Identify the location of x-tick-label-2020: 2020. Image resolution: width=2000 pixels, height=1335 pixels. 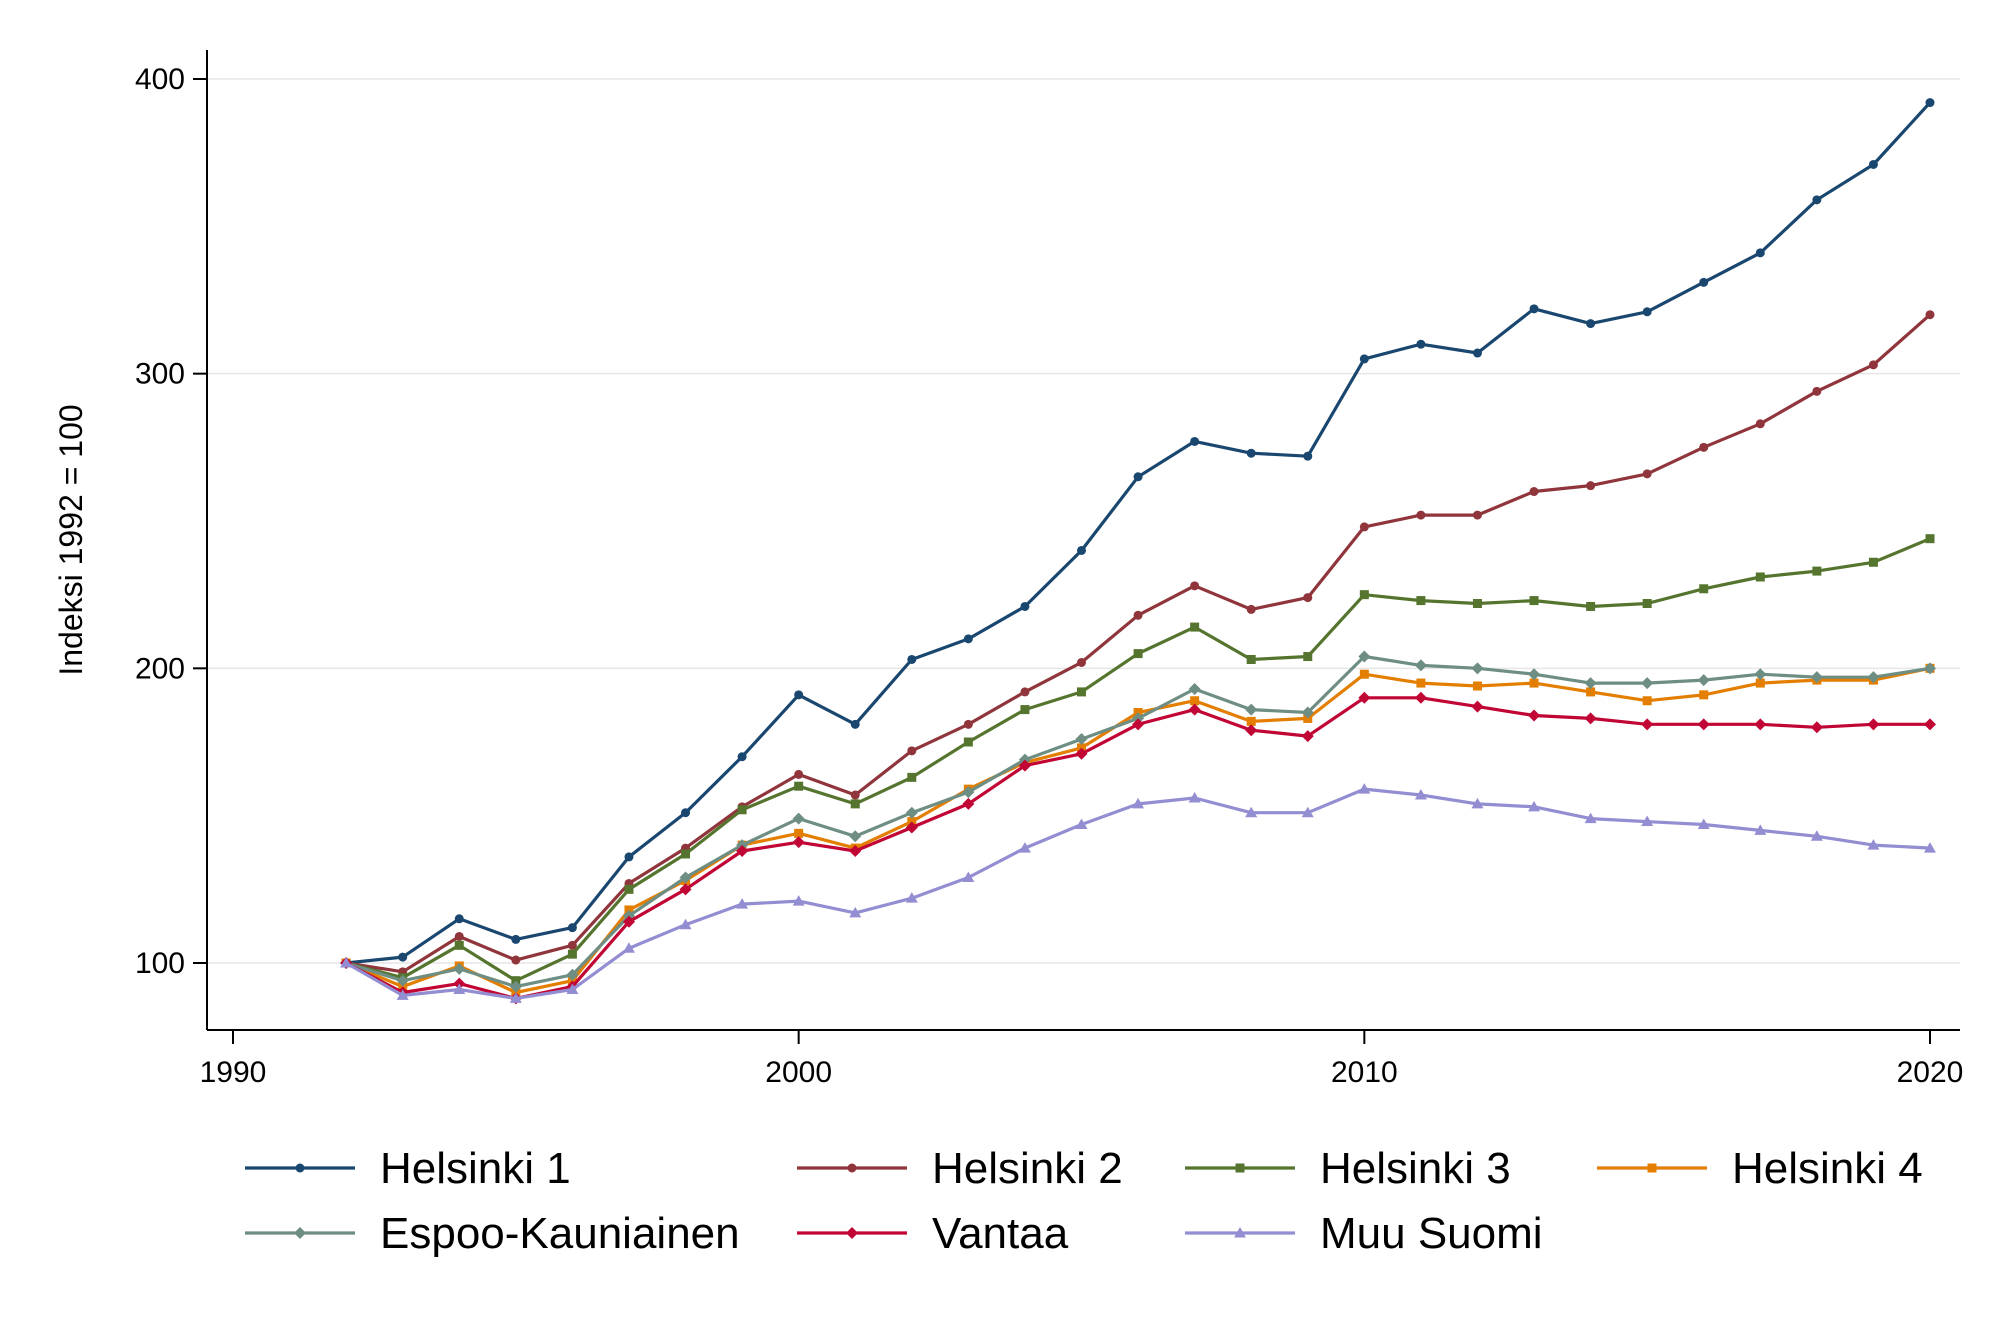
(1930, 1072).